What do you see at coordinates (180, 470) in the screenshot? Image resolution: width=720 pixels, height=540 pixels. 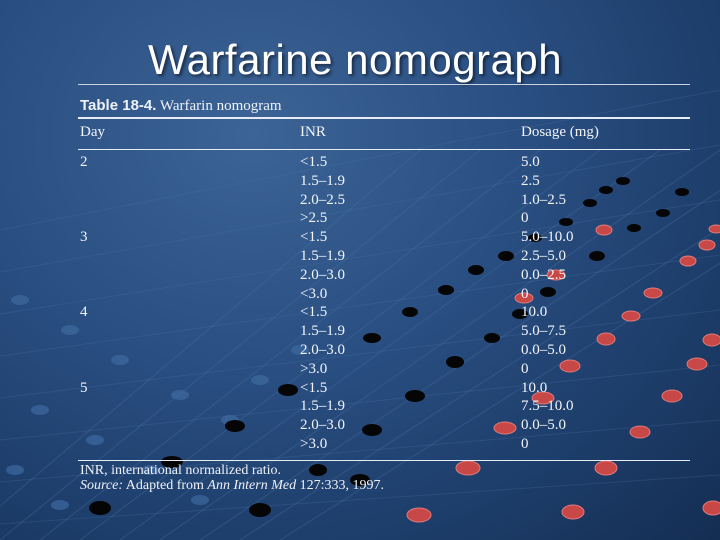 I see `table-footnote: INR, international normalized ratio.` at bounding box center [180, 470].